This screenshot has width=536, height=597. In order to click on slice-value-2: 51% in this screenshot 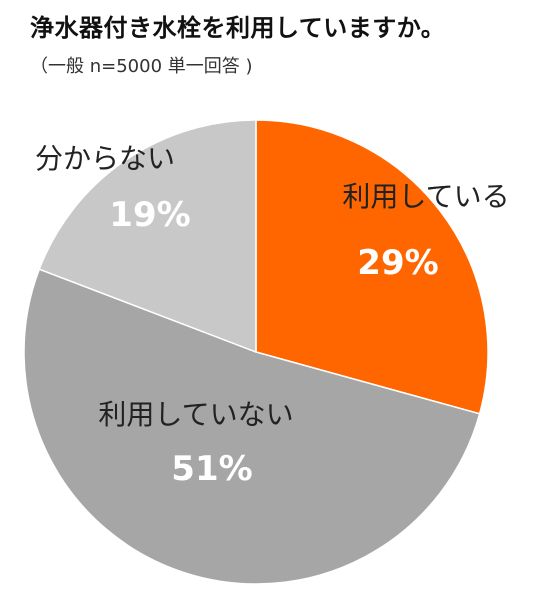, I will do `click(211, 469)`.